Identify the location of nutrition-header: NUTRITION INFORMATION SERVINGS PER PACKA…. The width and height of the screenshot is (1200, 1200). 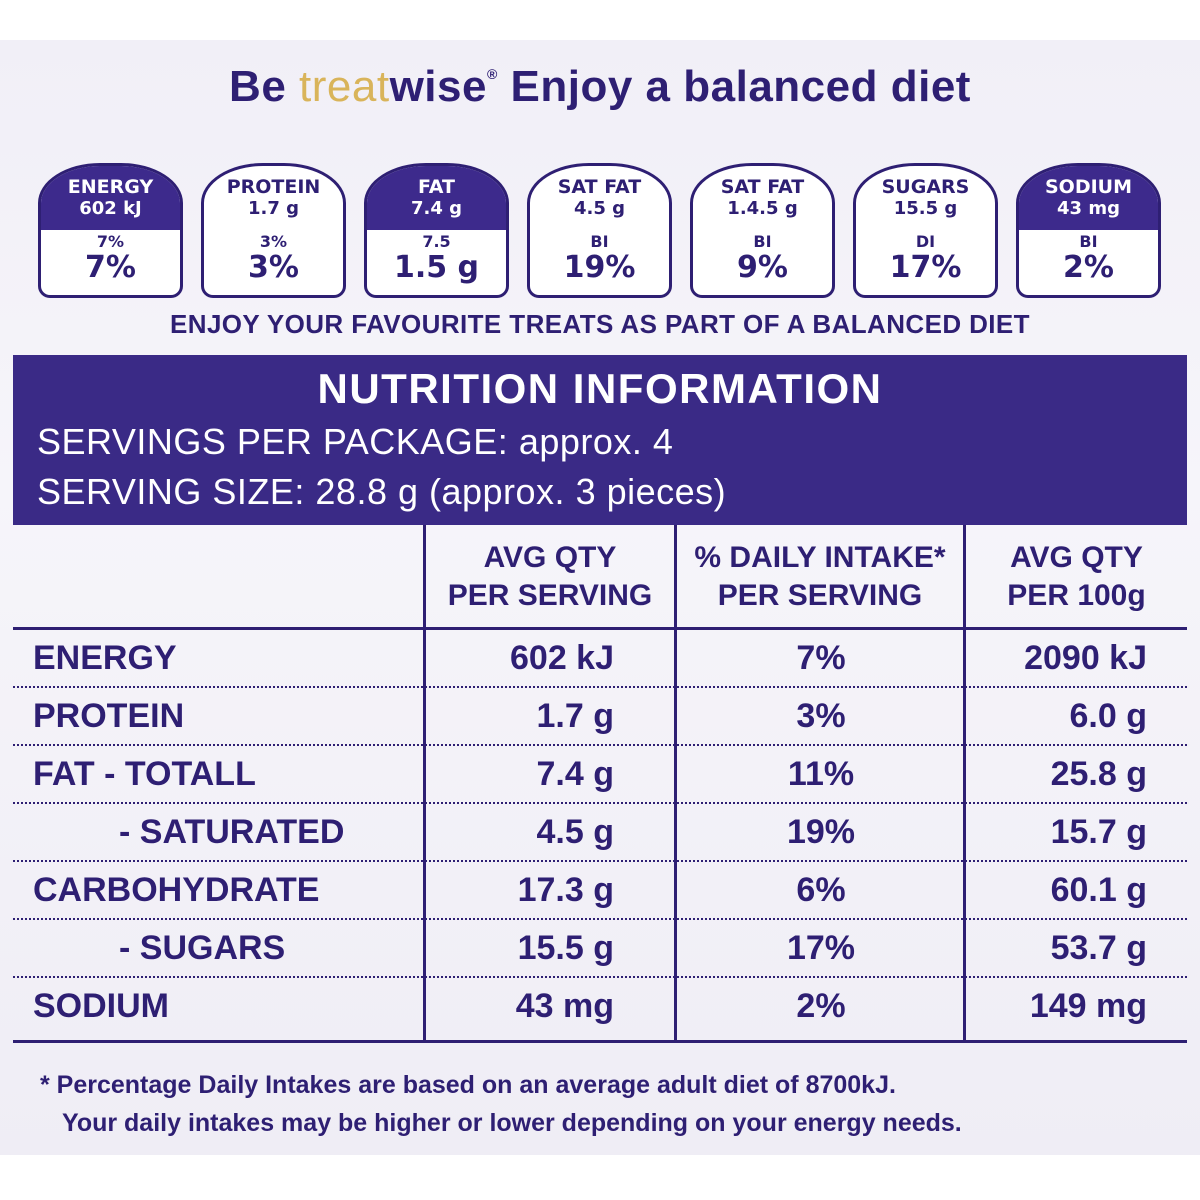
(600, 440).